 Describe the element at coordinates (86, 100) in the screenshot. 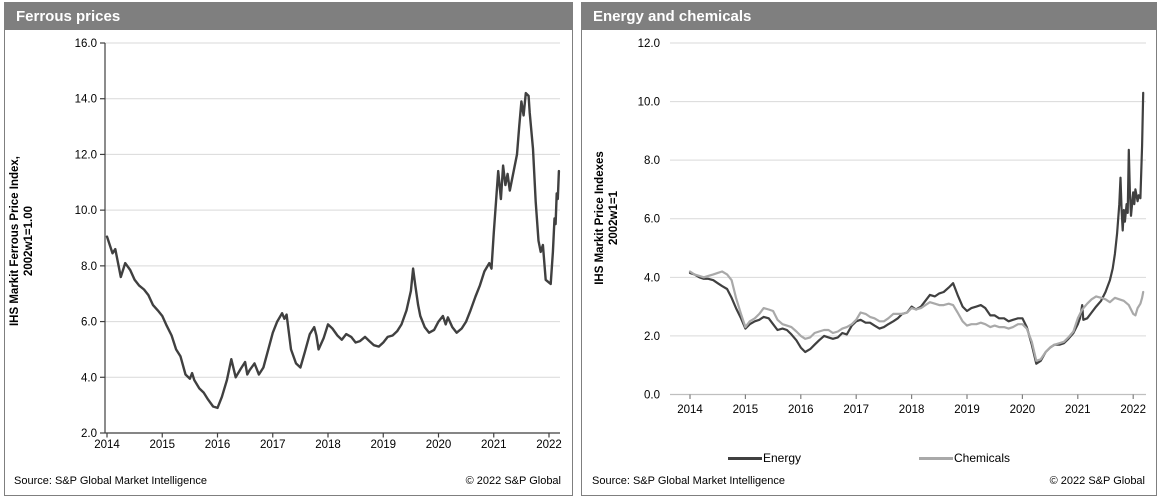

I see `svg-text: 14.0` at that location.